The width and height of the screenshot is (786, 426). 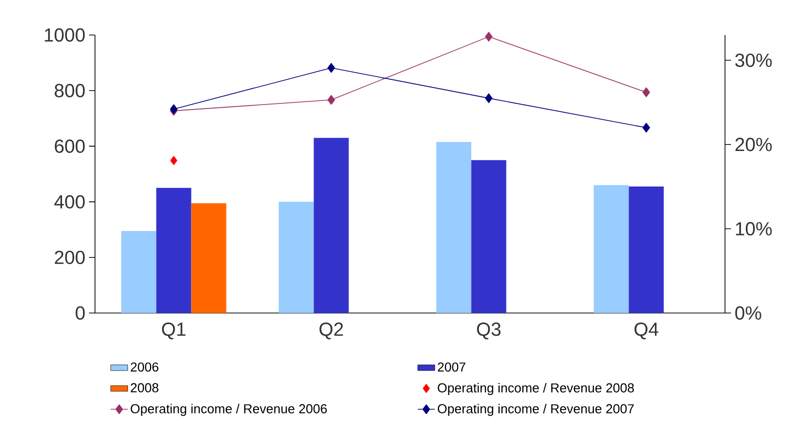 What do you see at coordinates (69, 257) in the screenshot?
I see `y-tick-label: 200` at bounding box center [69, 257].